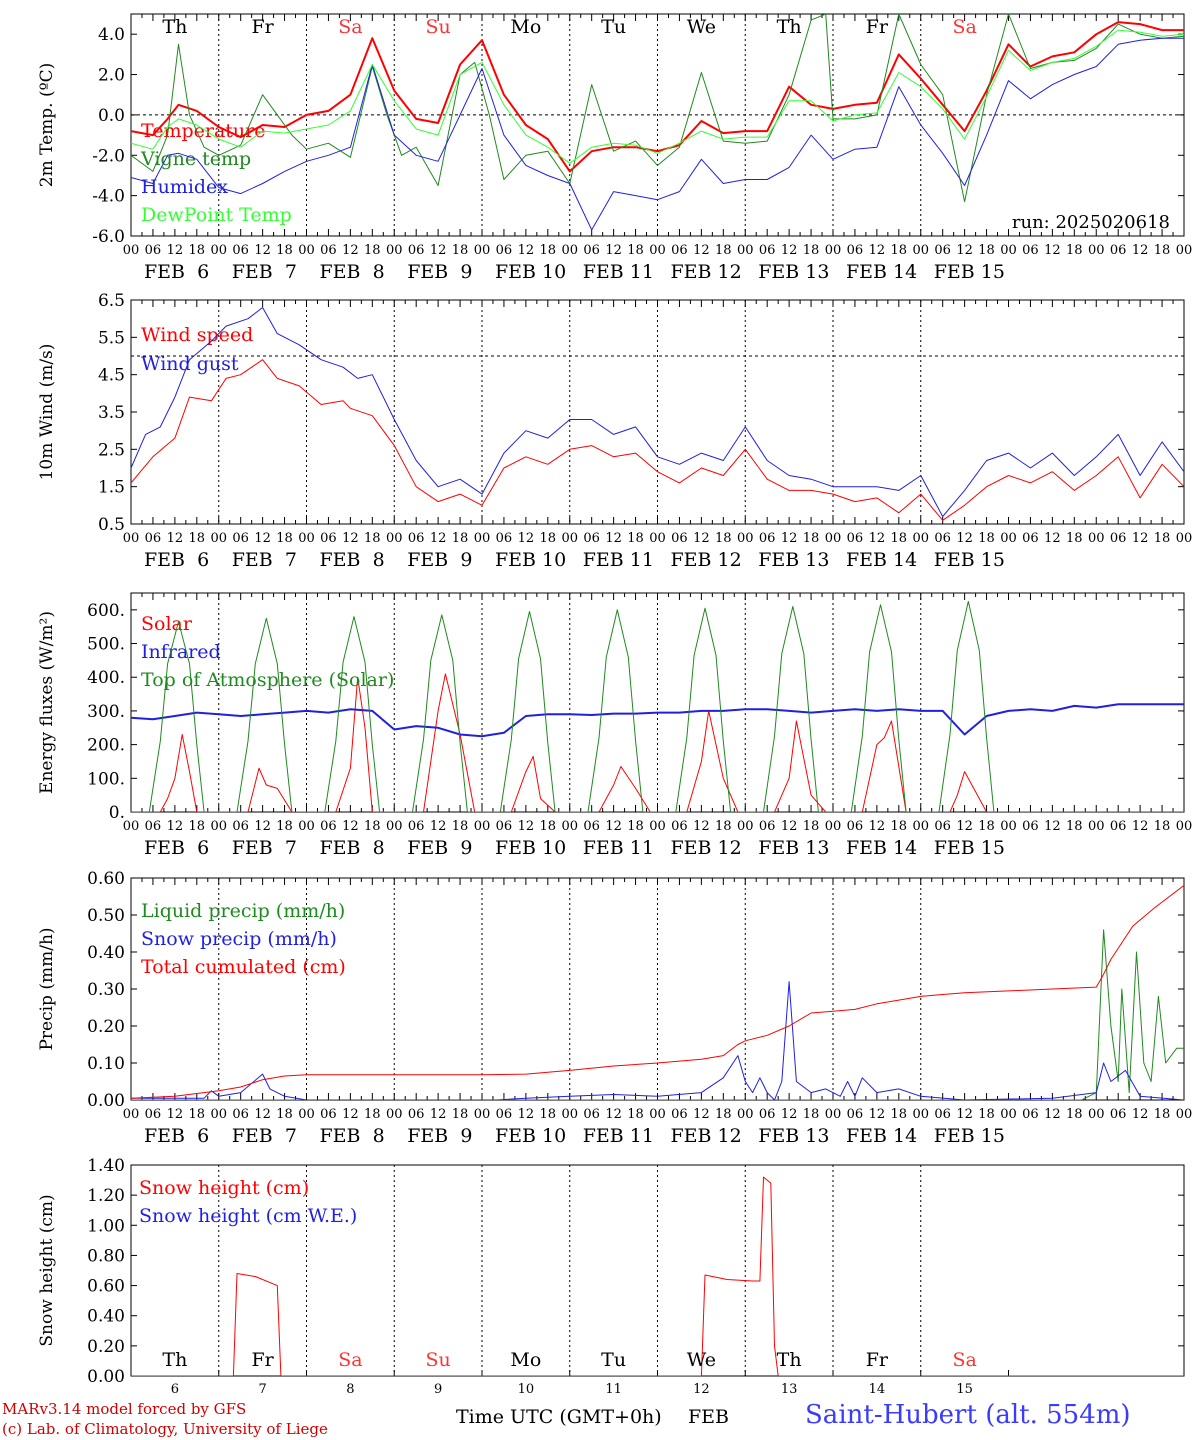  I want to click on y-tick-label: 400., so click(106, 678).